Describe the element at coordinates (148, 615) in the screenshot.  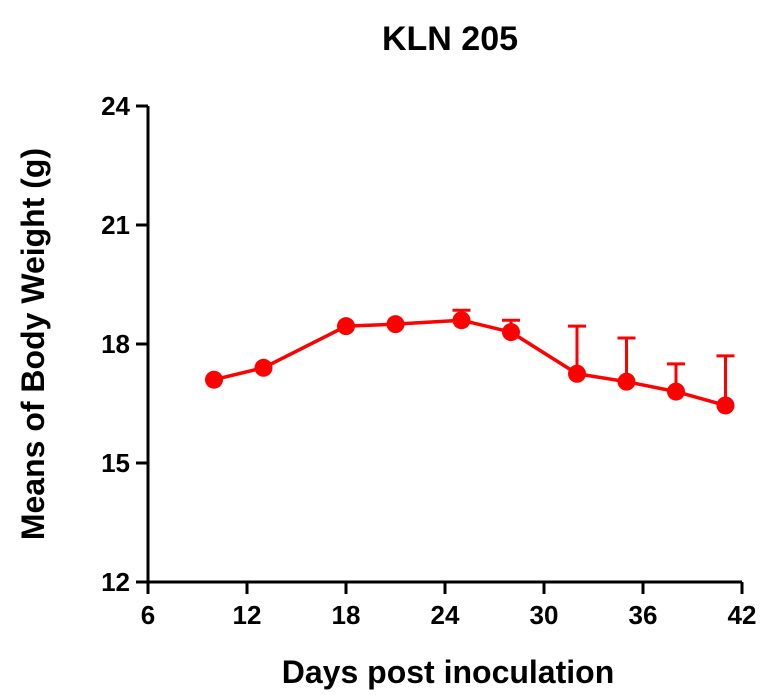
I see `x-tick-label: 6` at that location.